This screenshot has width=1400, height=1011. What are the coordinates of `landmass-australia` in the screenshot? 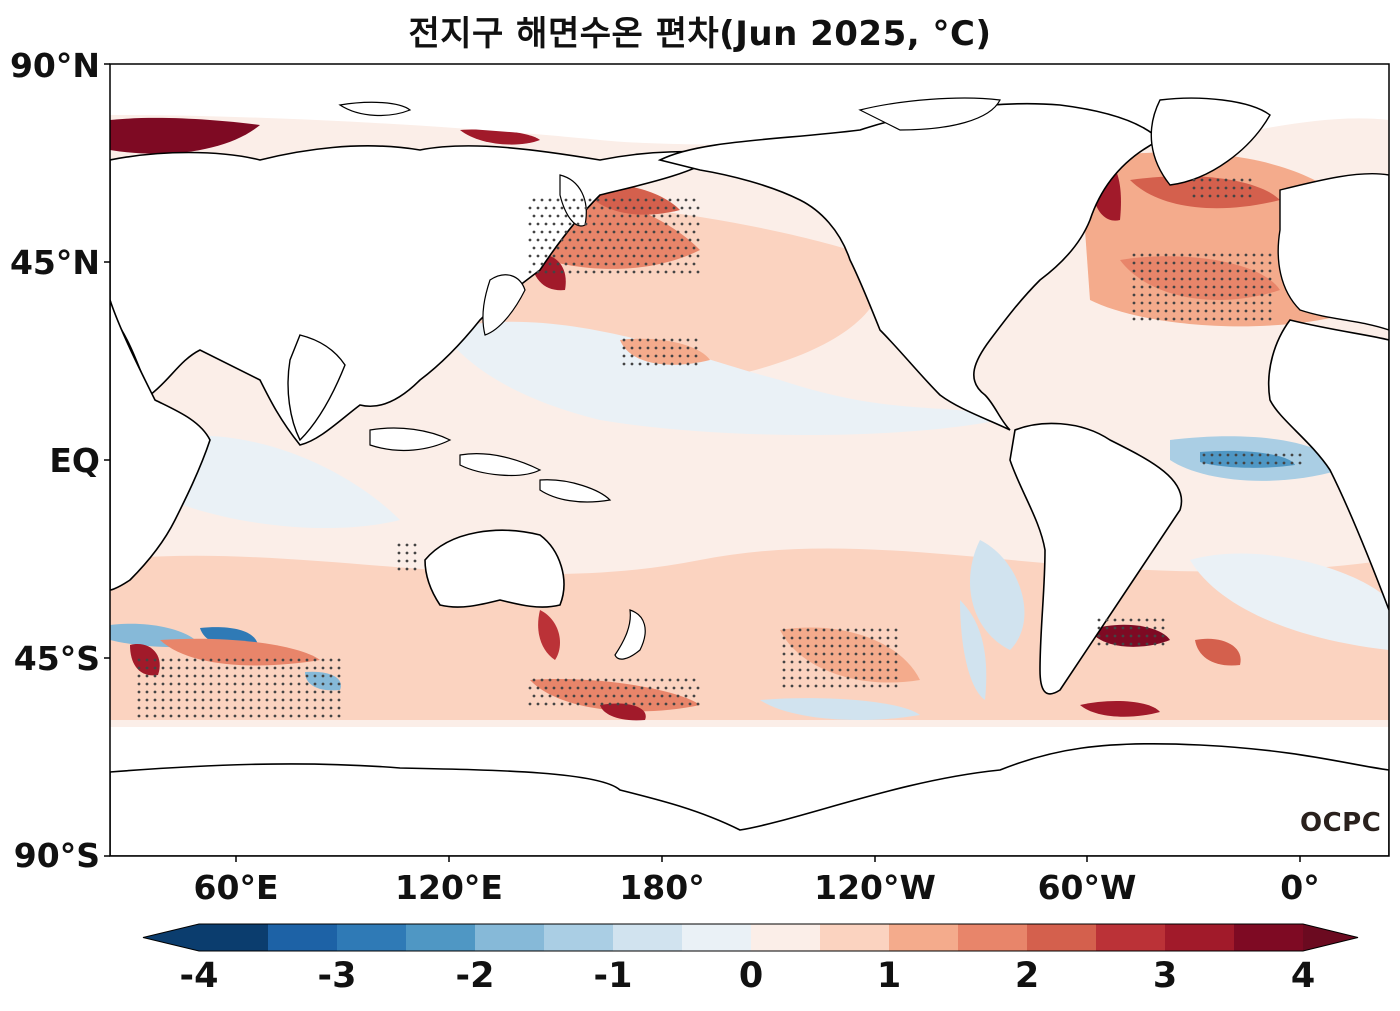 It's located at (494, 568).